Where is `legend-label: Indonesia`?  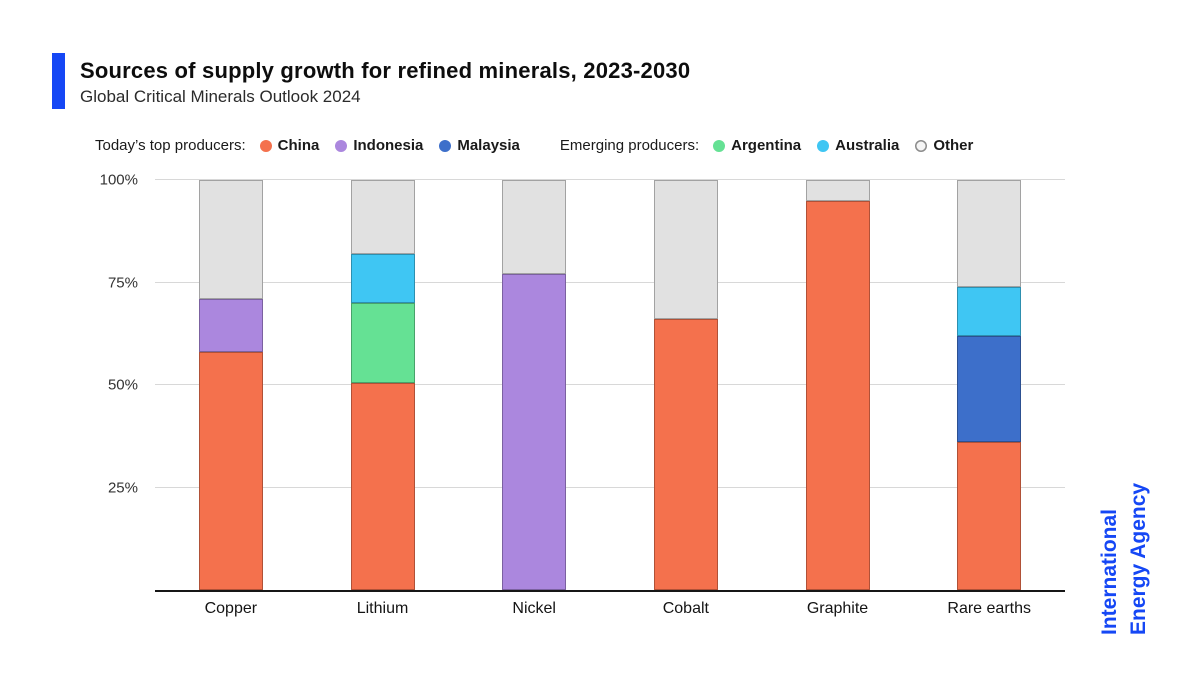
legend-label: Indonesia is located at coordinates (388, 145).